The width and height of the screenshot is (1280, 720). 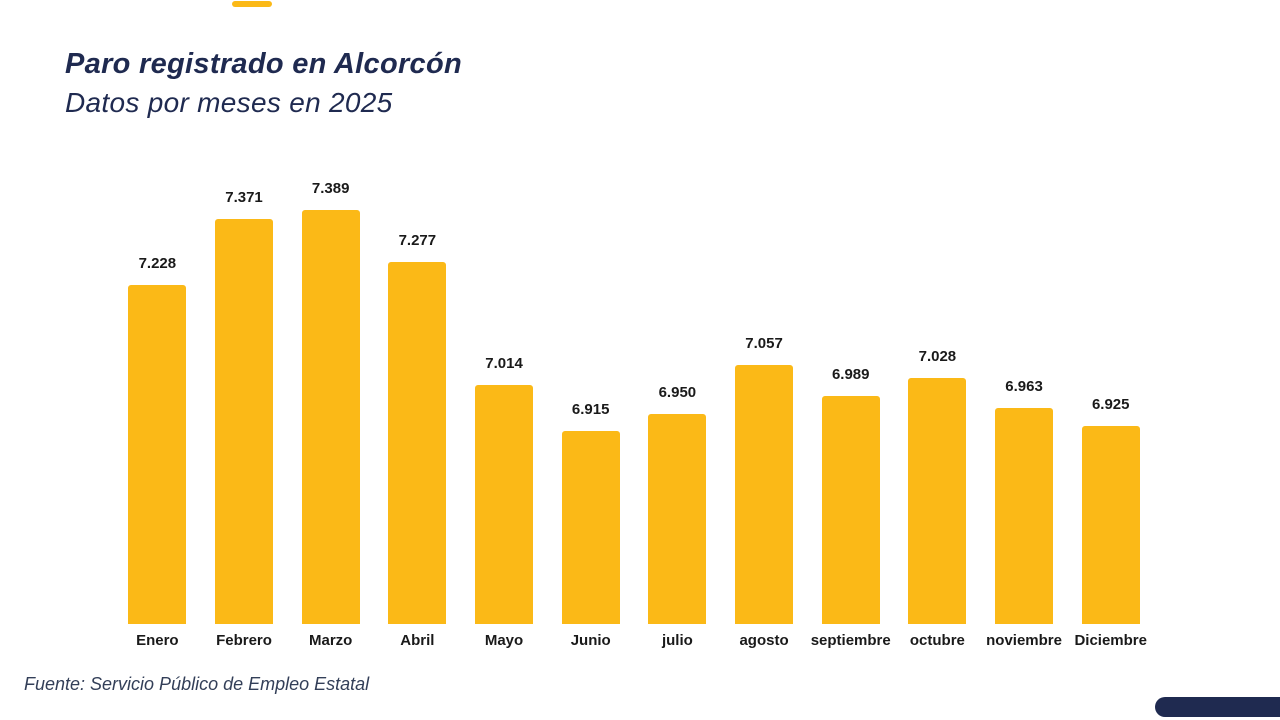 I want to click on bar-value-label: 7.277, so click(x=417, y=240).